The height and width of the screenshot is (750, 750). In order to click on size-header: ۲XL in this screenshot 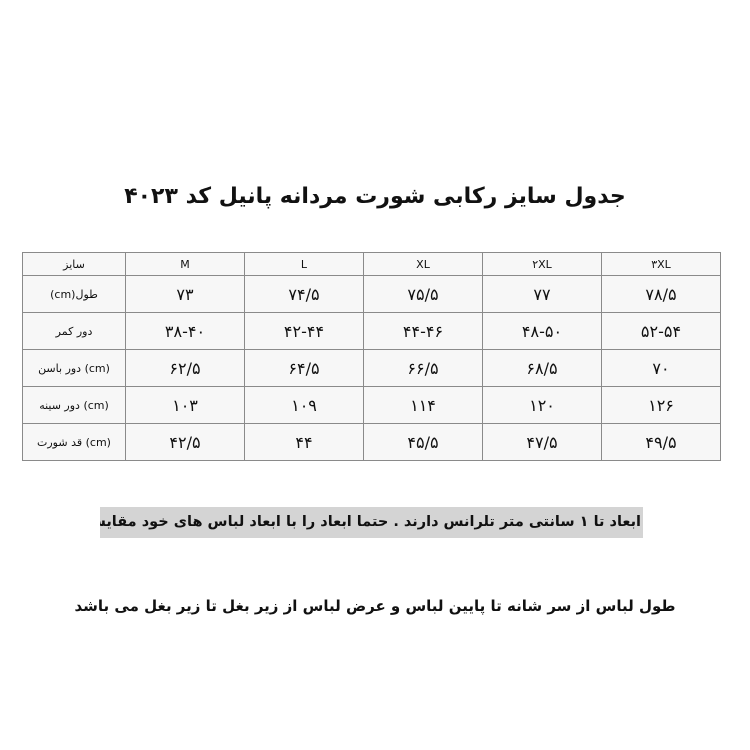, I will do `click(542, 264)`.